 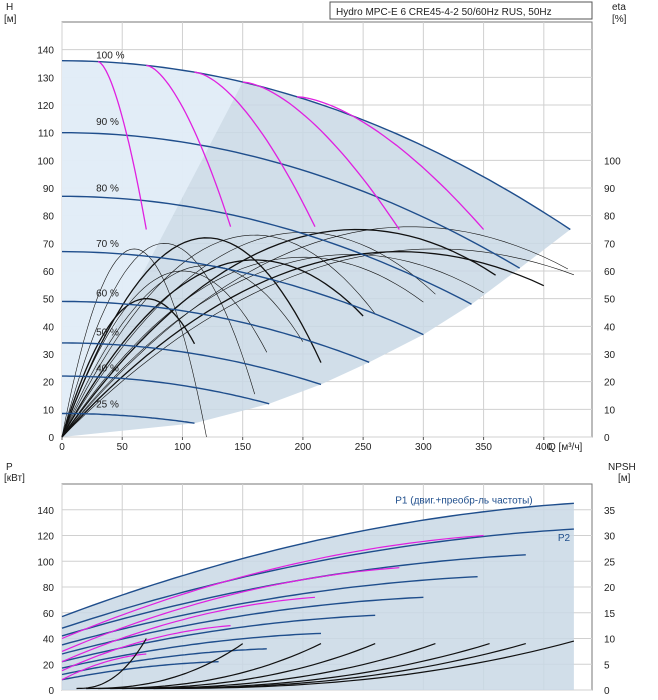 What do you see at coordinates (107, 294) in the screenshot?
I see `speed-label: 60 %` at bounding box center [107, 294].